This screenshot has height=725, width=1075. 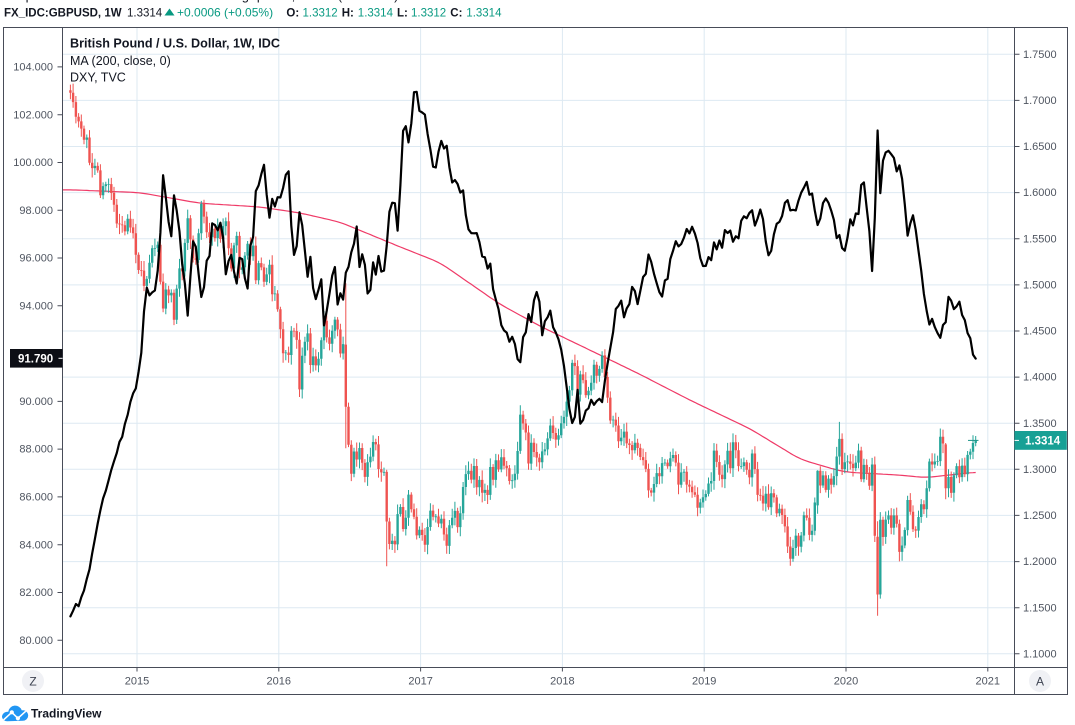 I want to click on svg-text: 100.000, so click(x=33, y=163).